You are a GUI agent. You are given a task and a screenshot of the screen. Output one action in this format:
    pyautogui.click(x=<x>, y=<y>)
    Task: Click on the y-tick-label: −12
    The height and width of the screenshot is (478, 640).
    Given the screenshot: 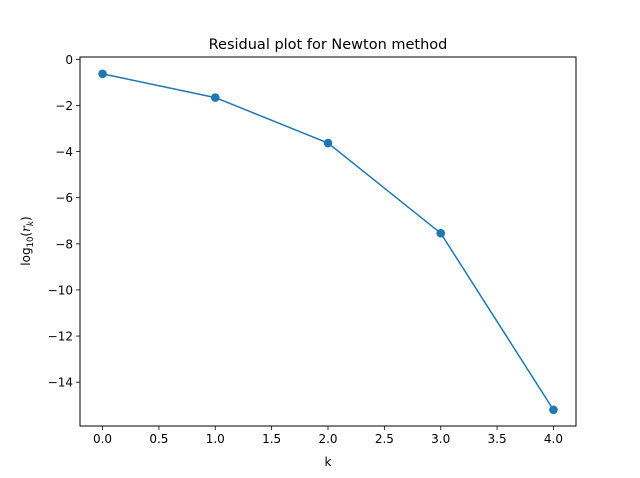 What is the action you would take?
    pyautogui.click(x=60, y=337)
    